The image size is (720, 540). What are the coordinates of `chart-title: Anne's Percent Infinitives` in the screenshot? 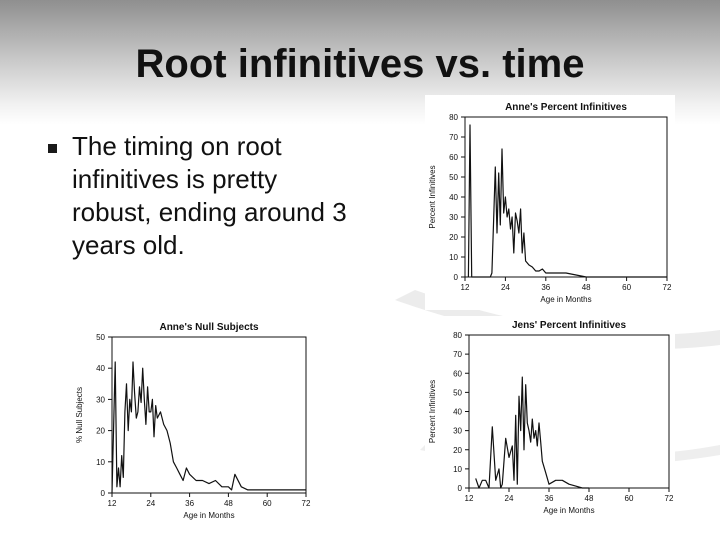 It's located at (566, 107).